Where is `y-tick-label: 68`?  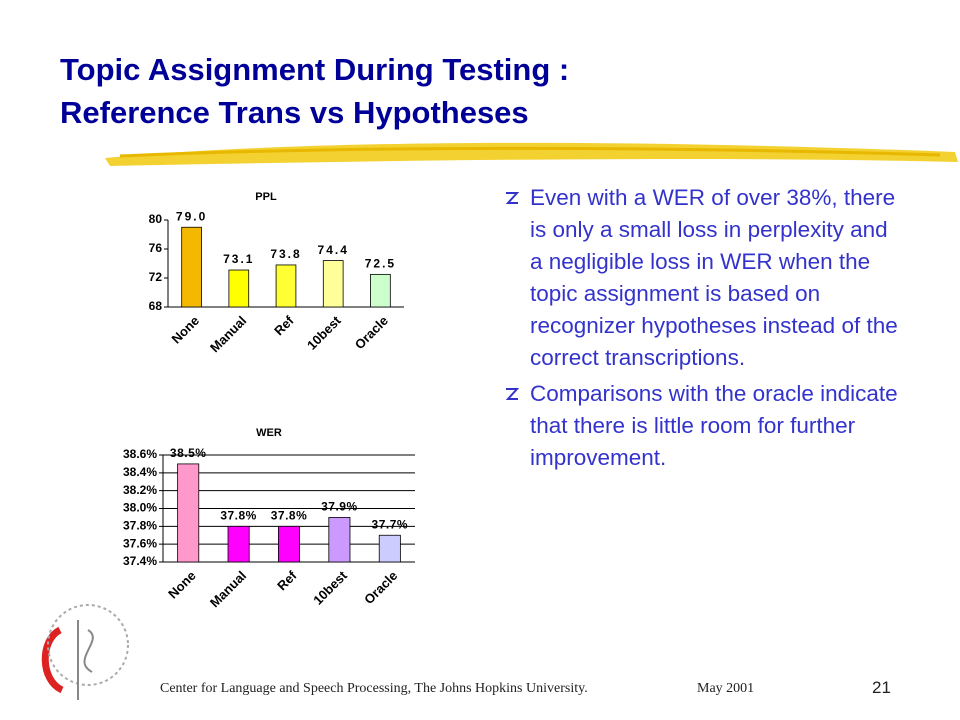 y-tick-label: 68 is located at coordinates (156, 306).